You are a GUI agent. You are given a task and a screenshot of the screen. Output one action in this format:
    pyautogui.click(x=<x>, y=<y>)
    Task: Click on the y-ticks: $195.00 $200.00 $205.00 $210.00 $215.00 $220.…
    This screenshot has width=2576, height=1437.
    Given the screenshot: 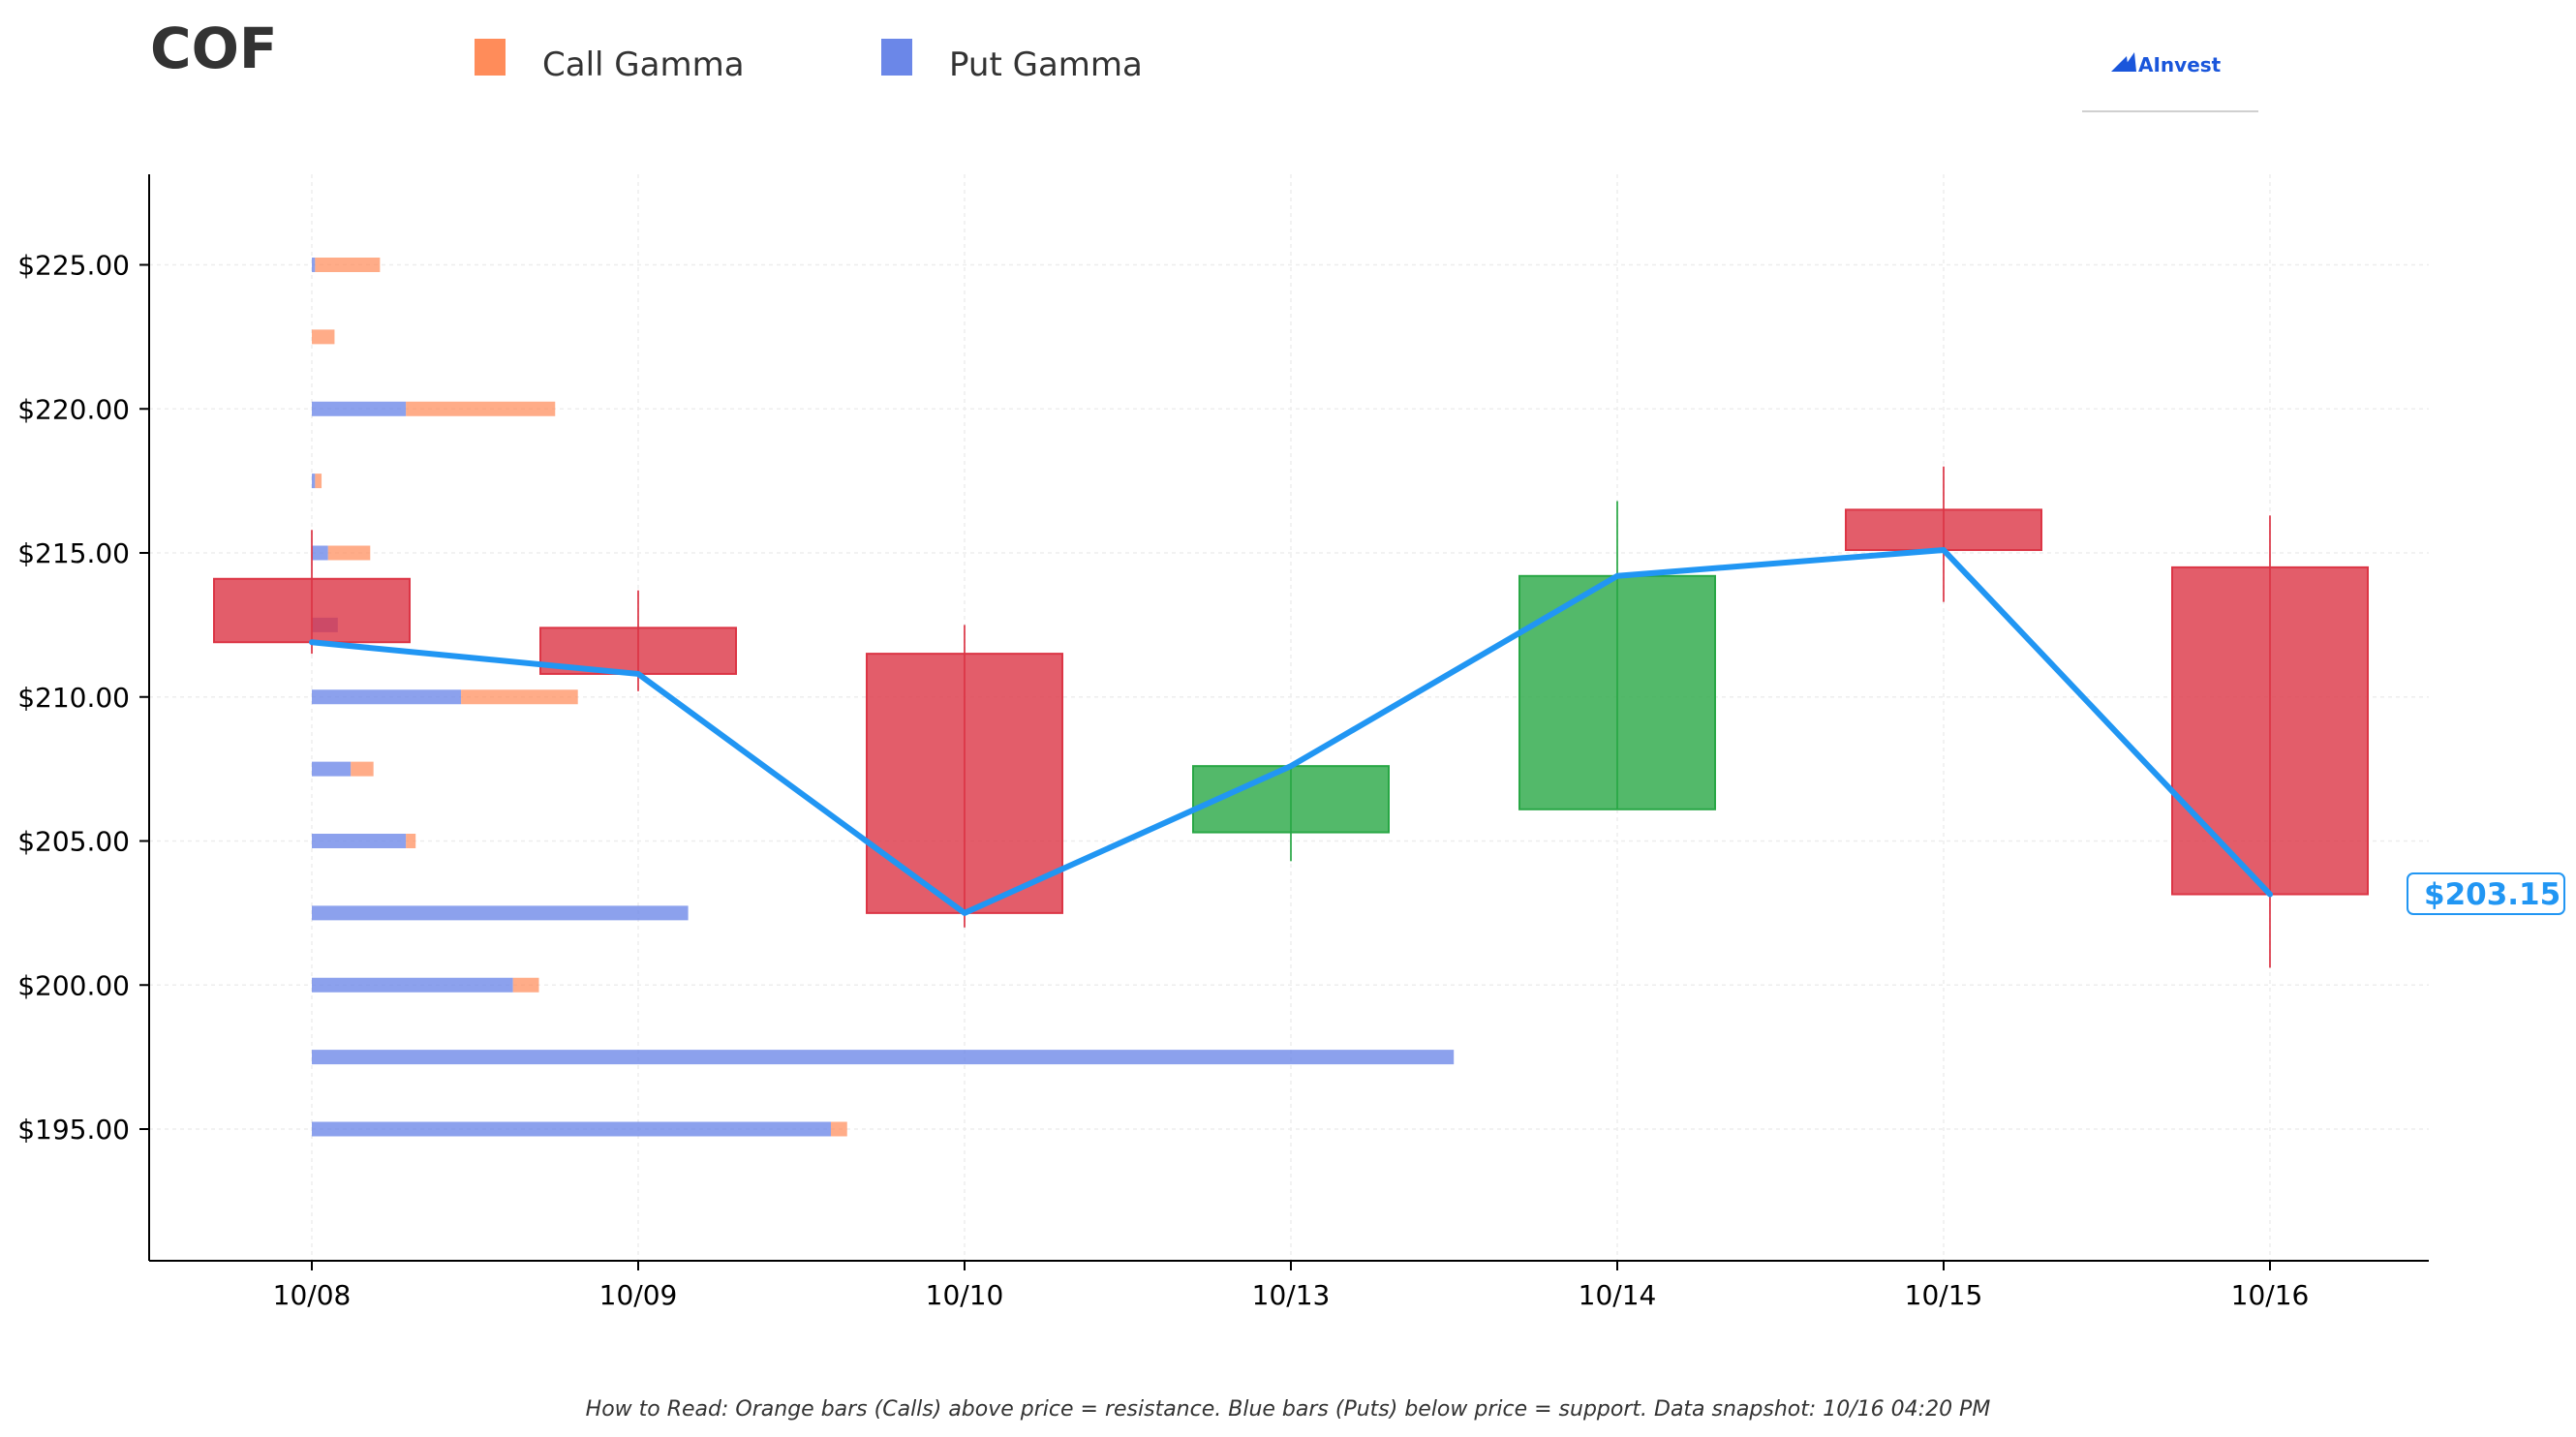 What is the action you would take?
    pyautogui.click(x=83, y=698)
    